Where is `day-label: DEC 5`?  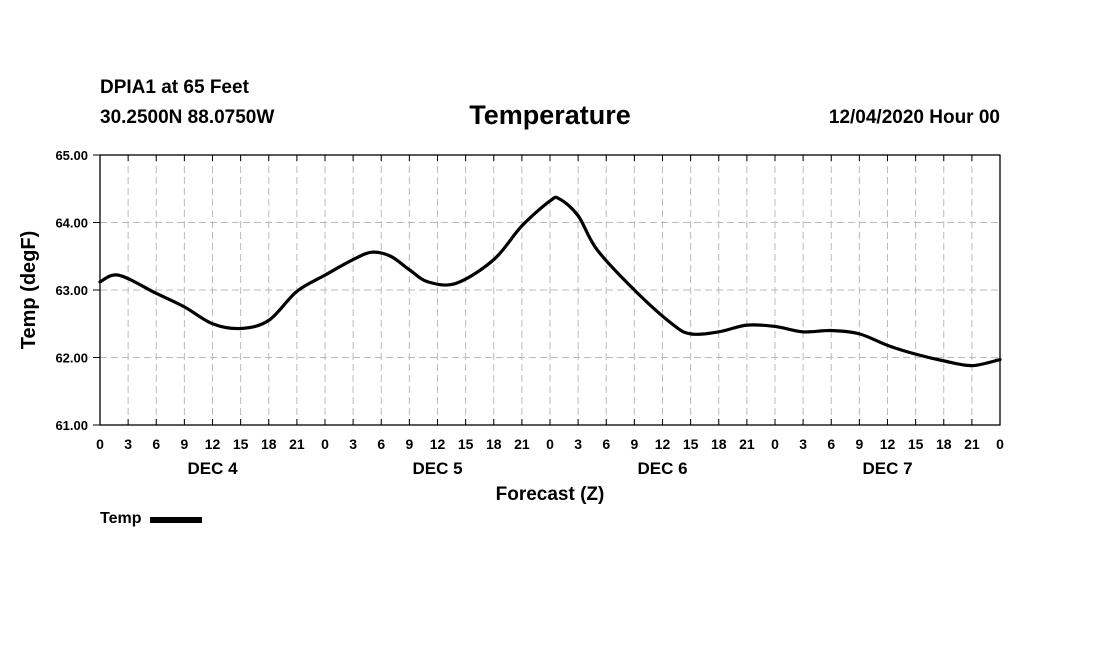 day-label: DEC 5 is located at coordinates (437, 468).